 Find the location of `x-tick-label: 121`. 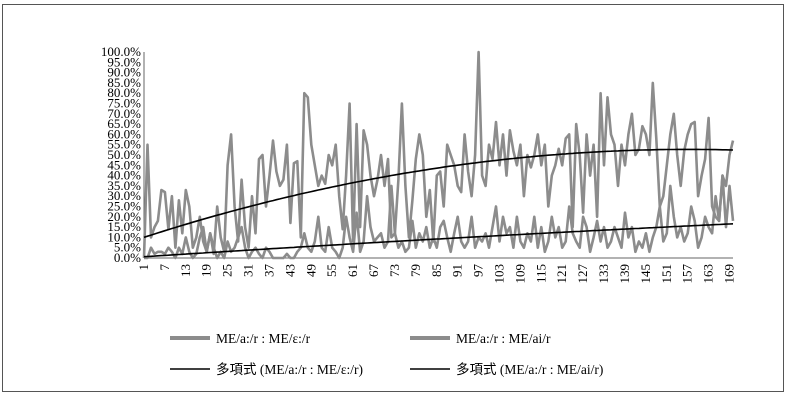

x-tick-label: 121 is located at coordinates (561, 274).